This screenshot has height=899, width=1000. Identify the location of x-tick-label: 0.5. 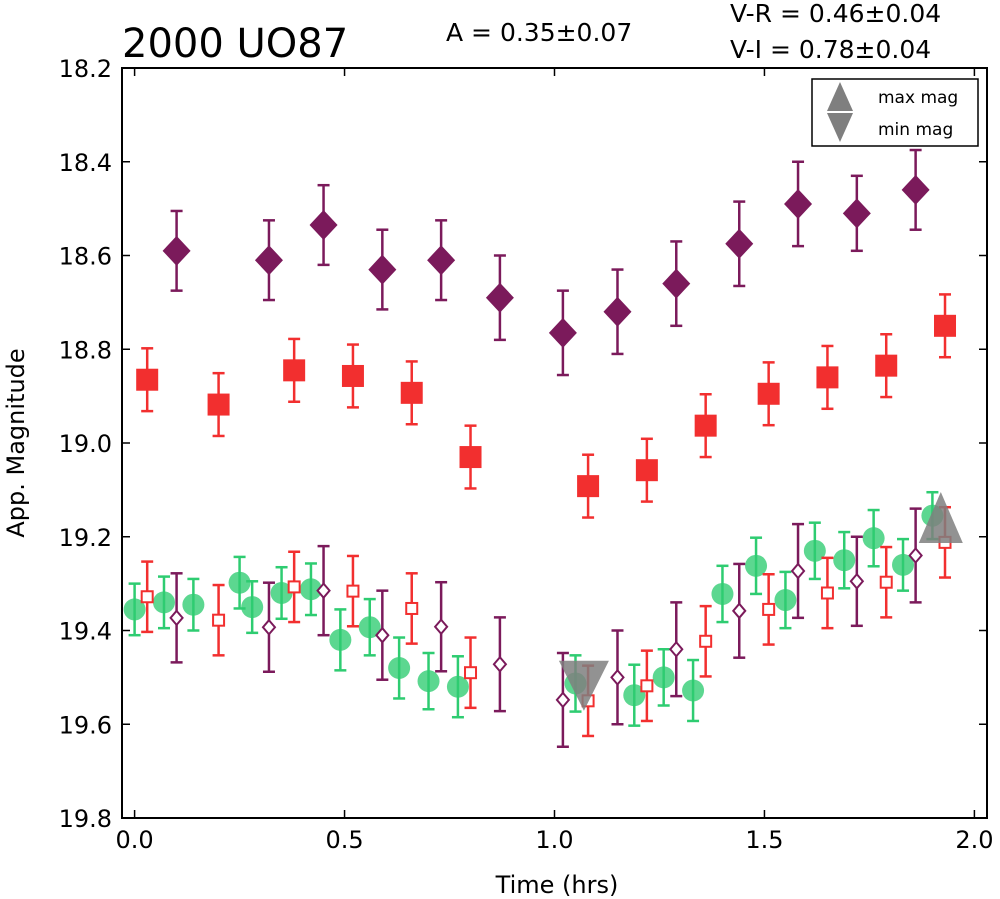
(344, 840).